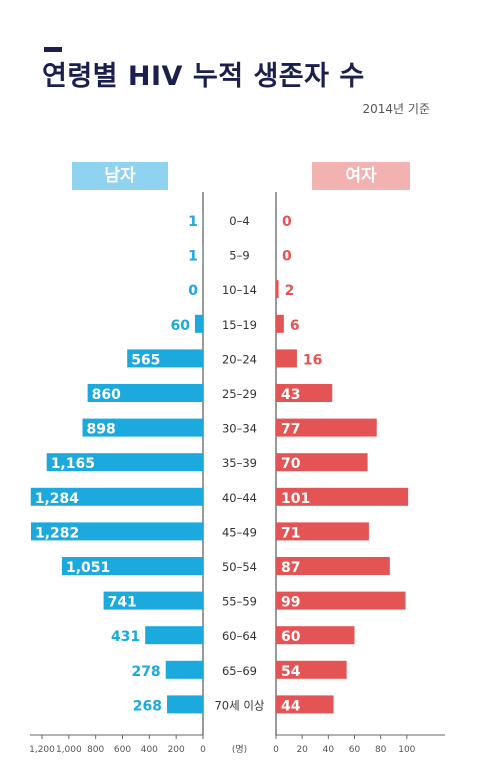  What do you see at coordinates (149, 750) in the screenshot?
I see `male-tick-label: 400` at bounding box center [149, 750].